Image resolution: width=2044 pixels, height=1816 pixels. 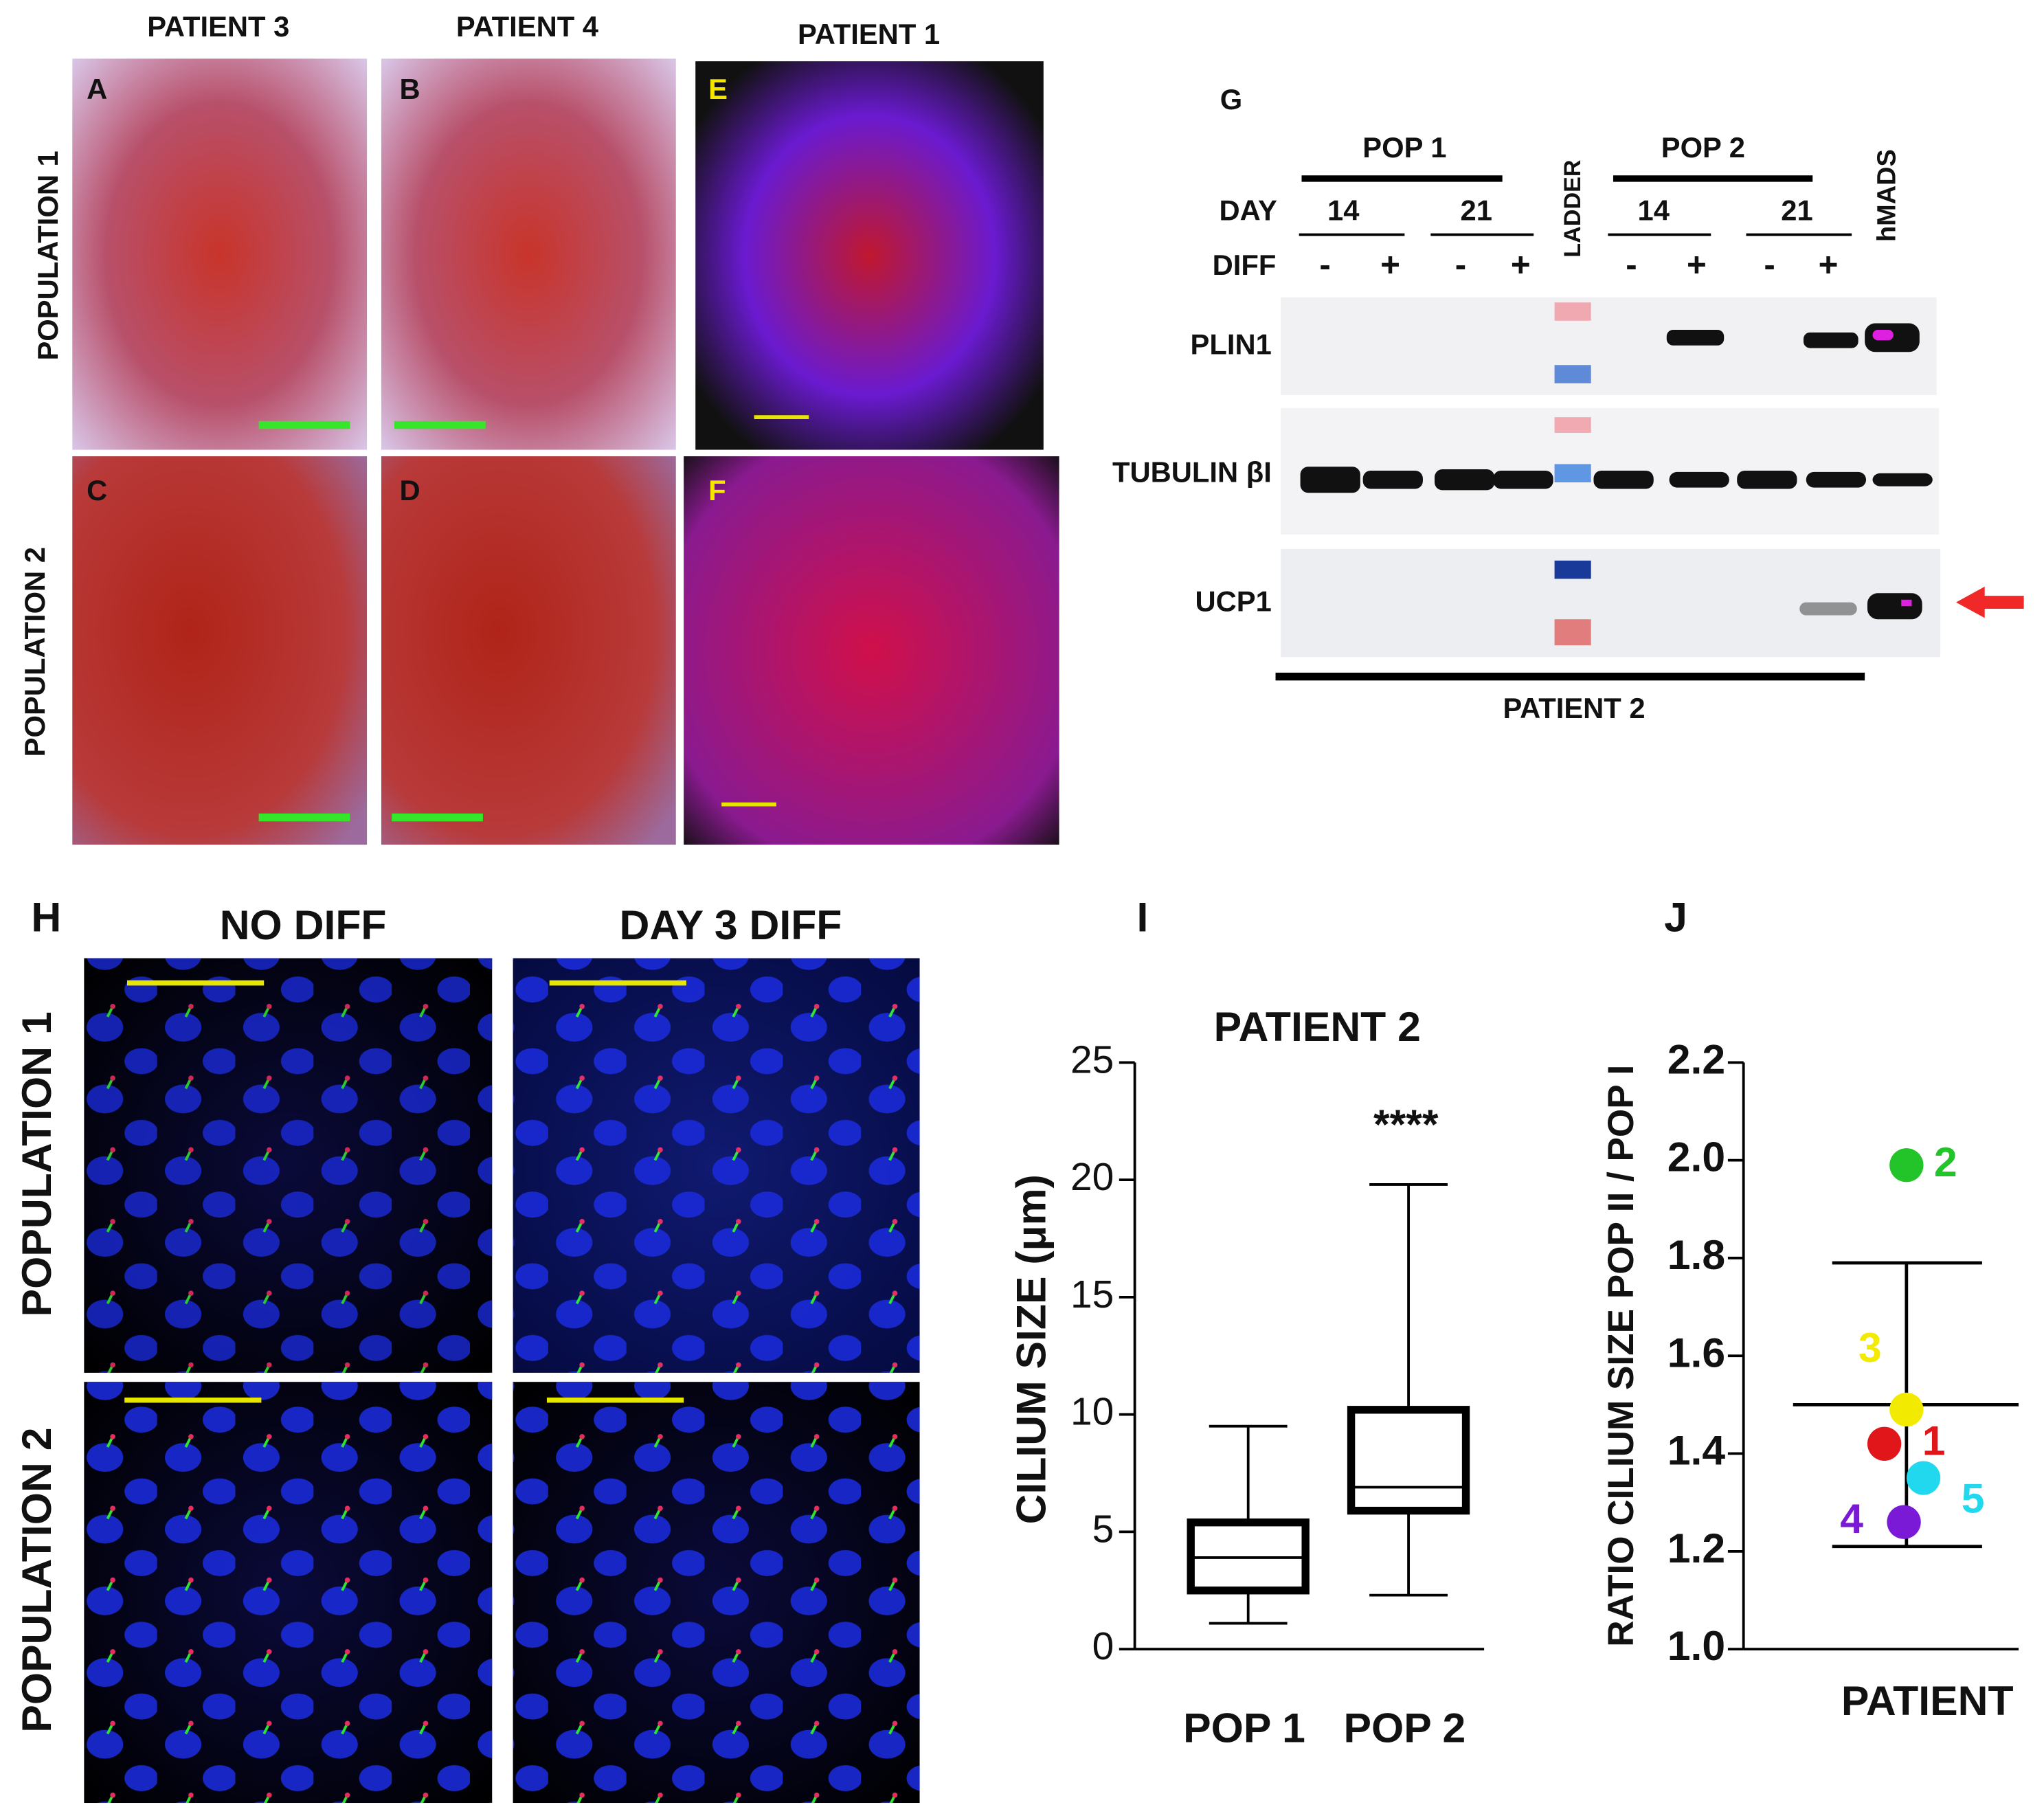 I want to click on panel-letter: C, so click(x=97, y=490).